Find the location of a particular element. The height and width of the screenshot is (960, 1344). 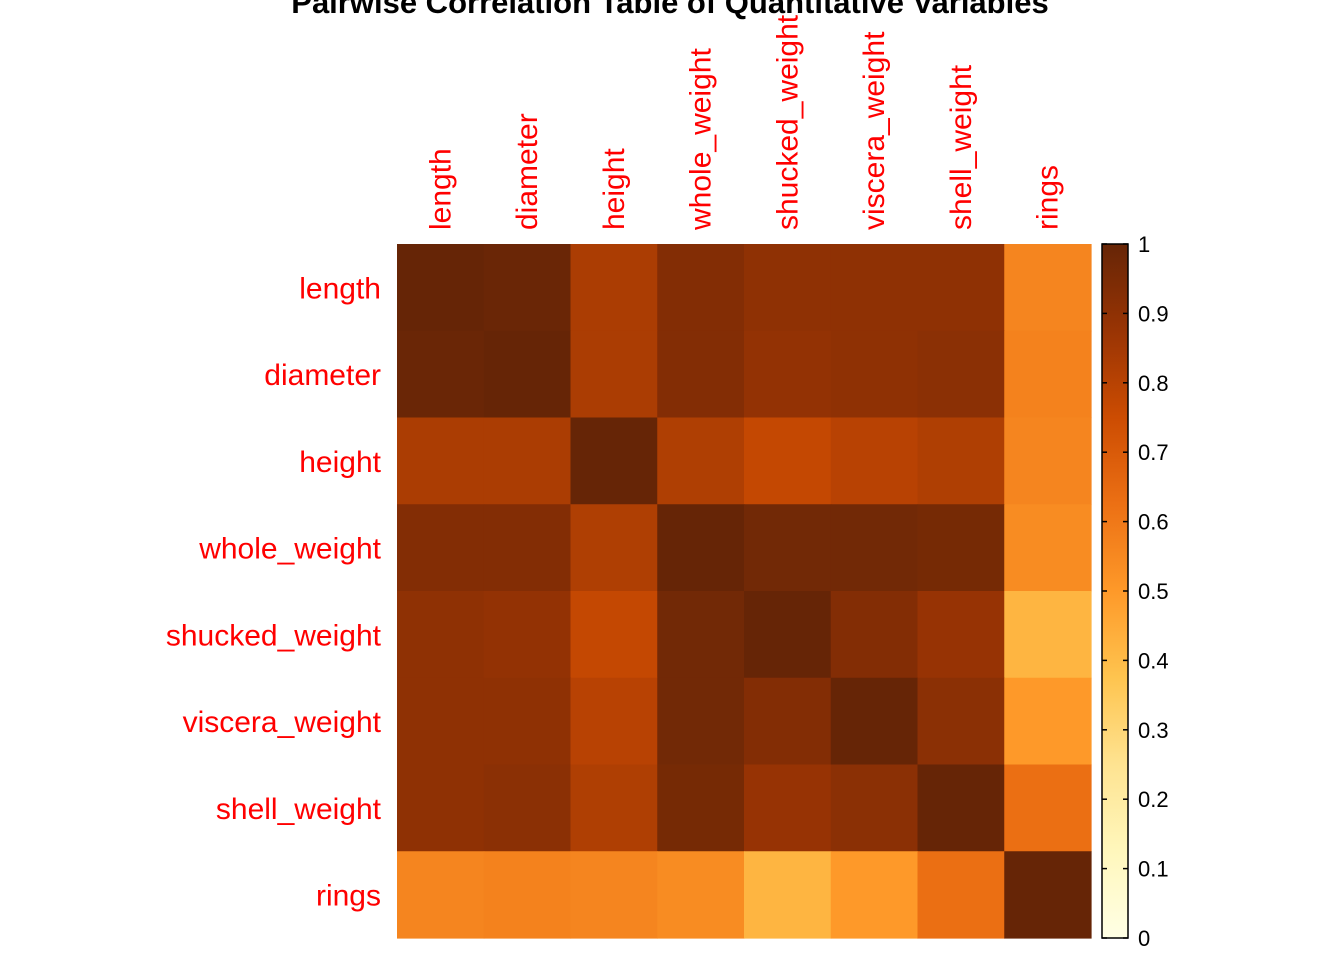

heatmap-cell-shell_weight-shucked_weight is located at coordinates (788, 808).